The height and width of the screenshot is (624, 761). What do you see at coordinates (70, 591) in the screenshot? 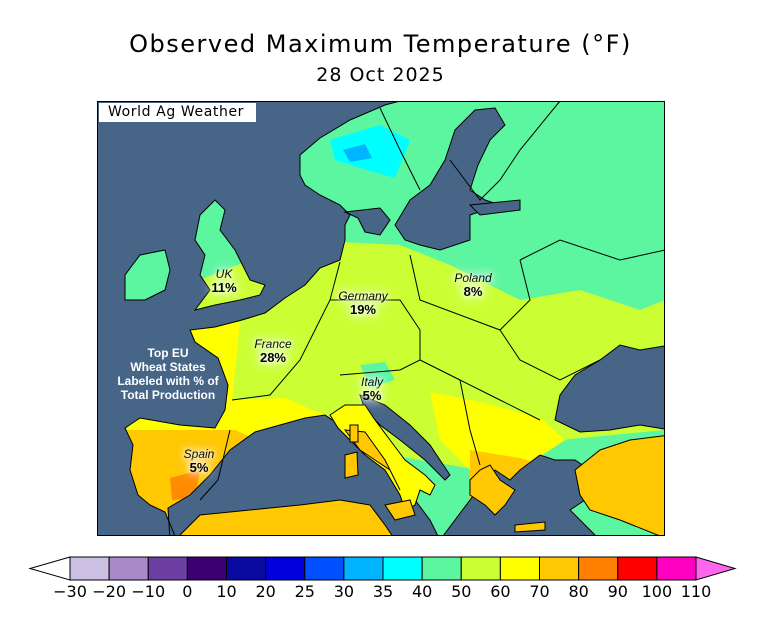
I see `legend-tick-label: −30` at bounding box center [70, 591].